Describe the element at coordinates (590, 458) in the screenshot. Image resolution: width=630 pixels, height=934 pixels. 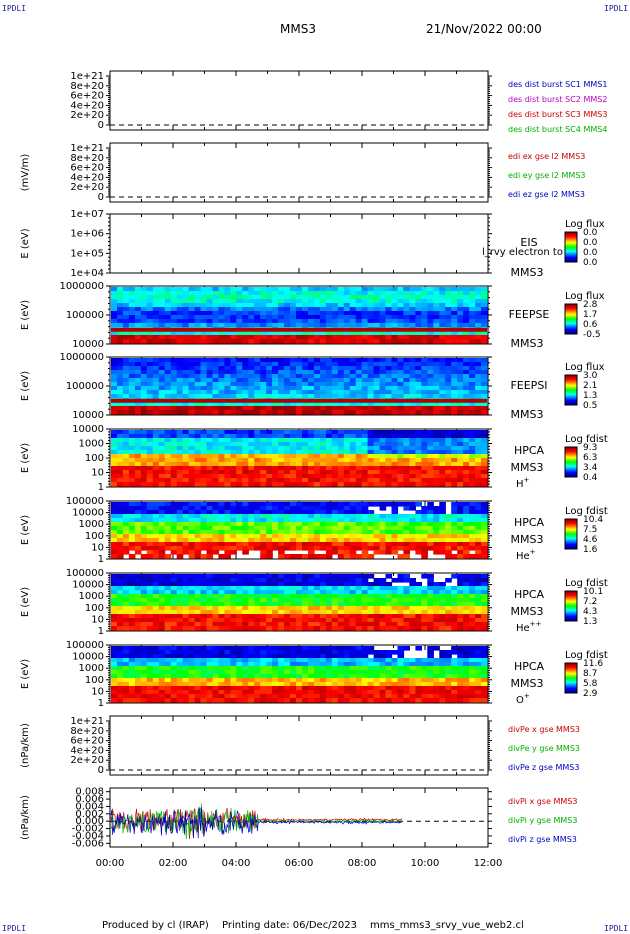
I see `colorbar-tick-label: 6.3` at that location.